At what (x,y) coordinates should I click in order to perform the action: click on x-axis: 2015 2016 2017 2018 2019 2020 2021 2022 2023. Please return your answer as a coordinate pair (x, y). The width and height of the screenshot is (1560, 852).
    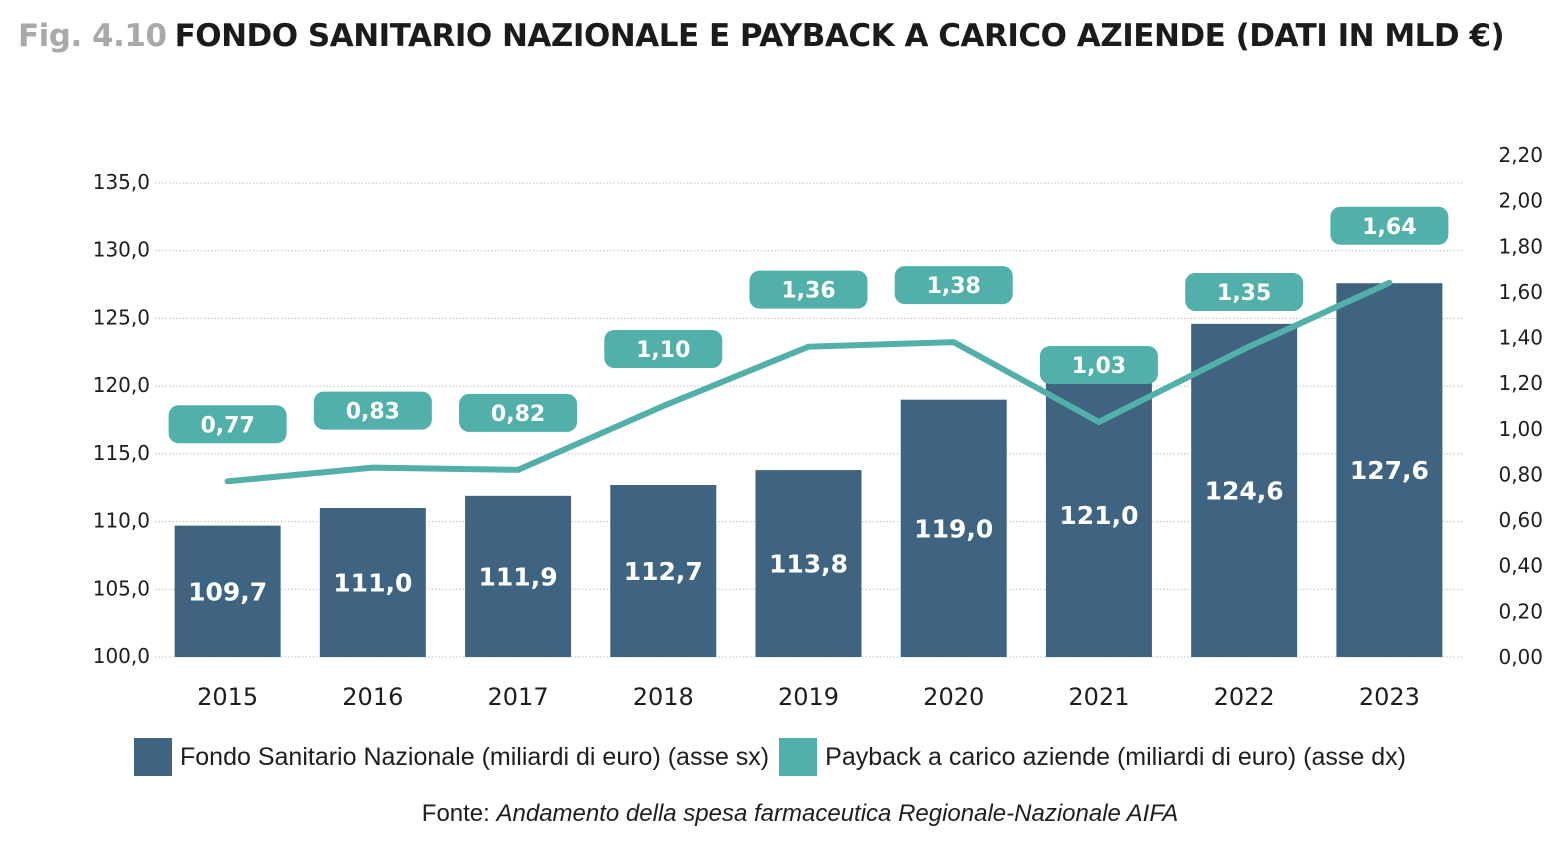
    Looking at the image, I should click on (808, 697).